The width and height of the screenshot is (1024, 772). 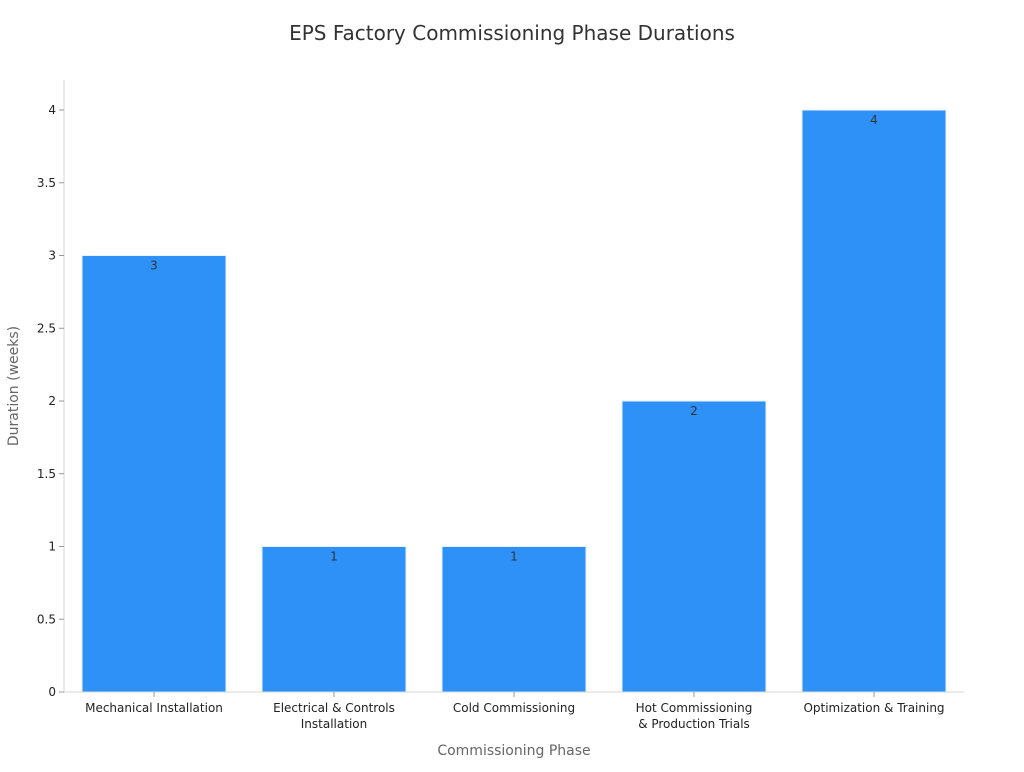 What do you see at coordinates (14, 386) in the screenshot?
I see `y-axis-title: Duration (weeks)` at bounding box center [14, 386].